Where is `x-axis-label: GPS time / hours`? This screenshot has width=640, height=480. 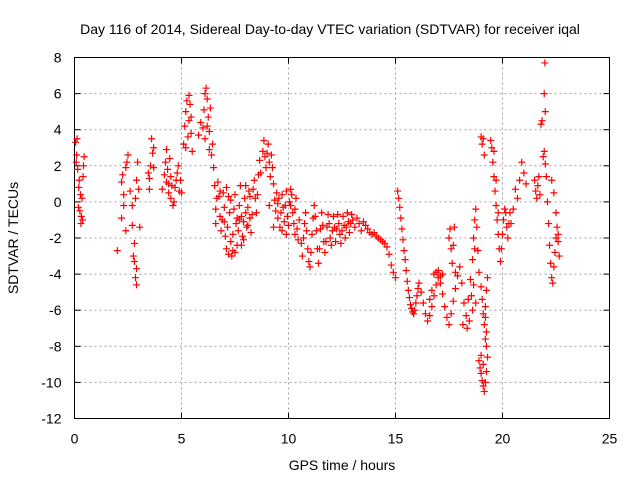 x-axis-label: GPS time / hours is located at coordinates (342, 465).